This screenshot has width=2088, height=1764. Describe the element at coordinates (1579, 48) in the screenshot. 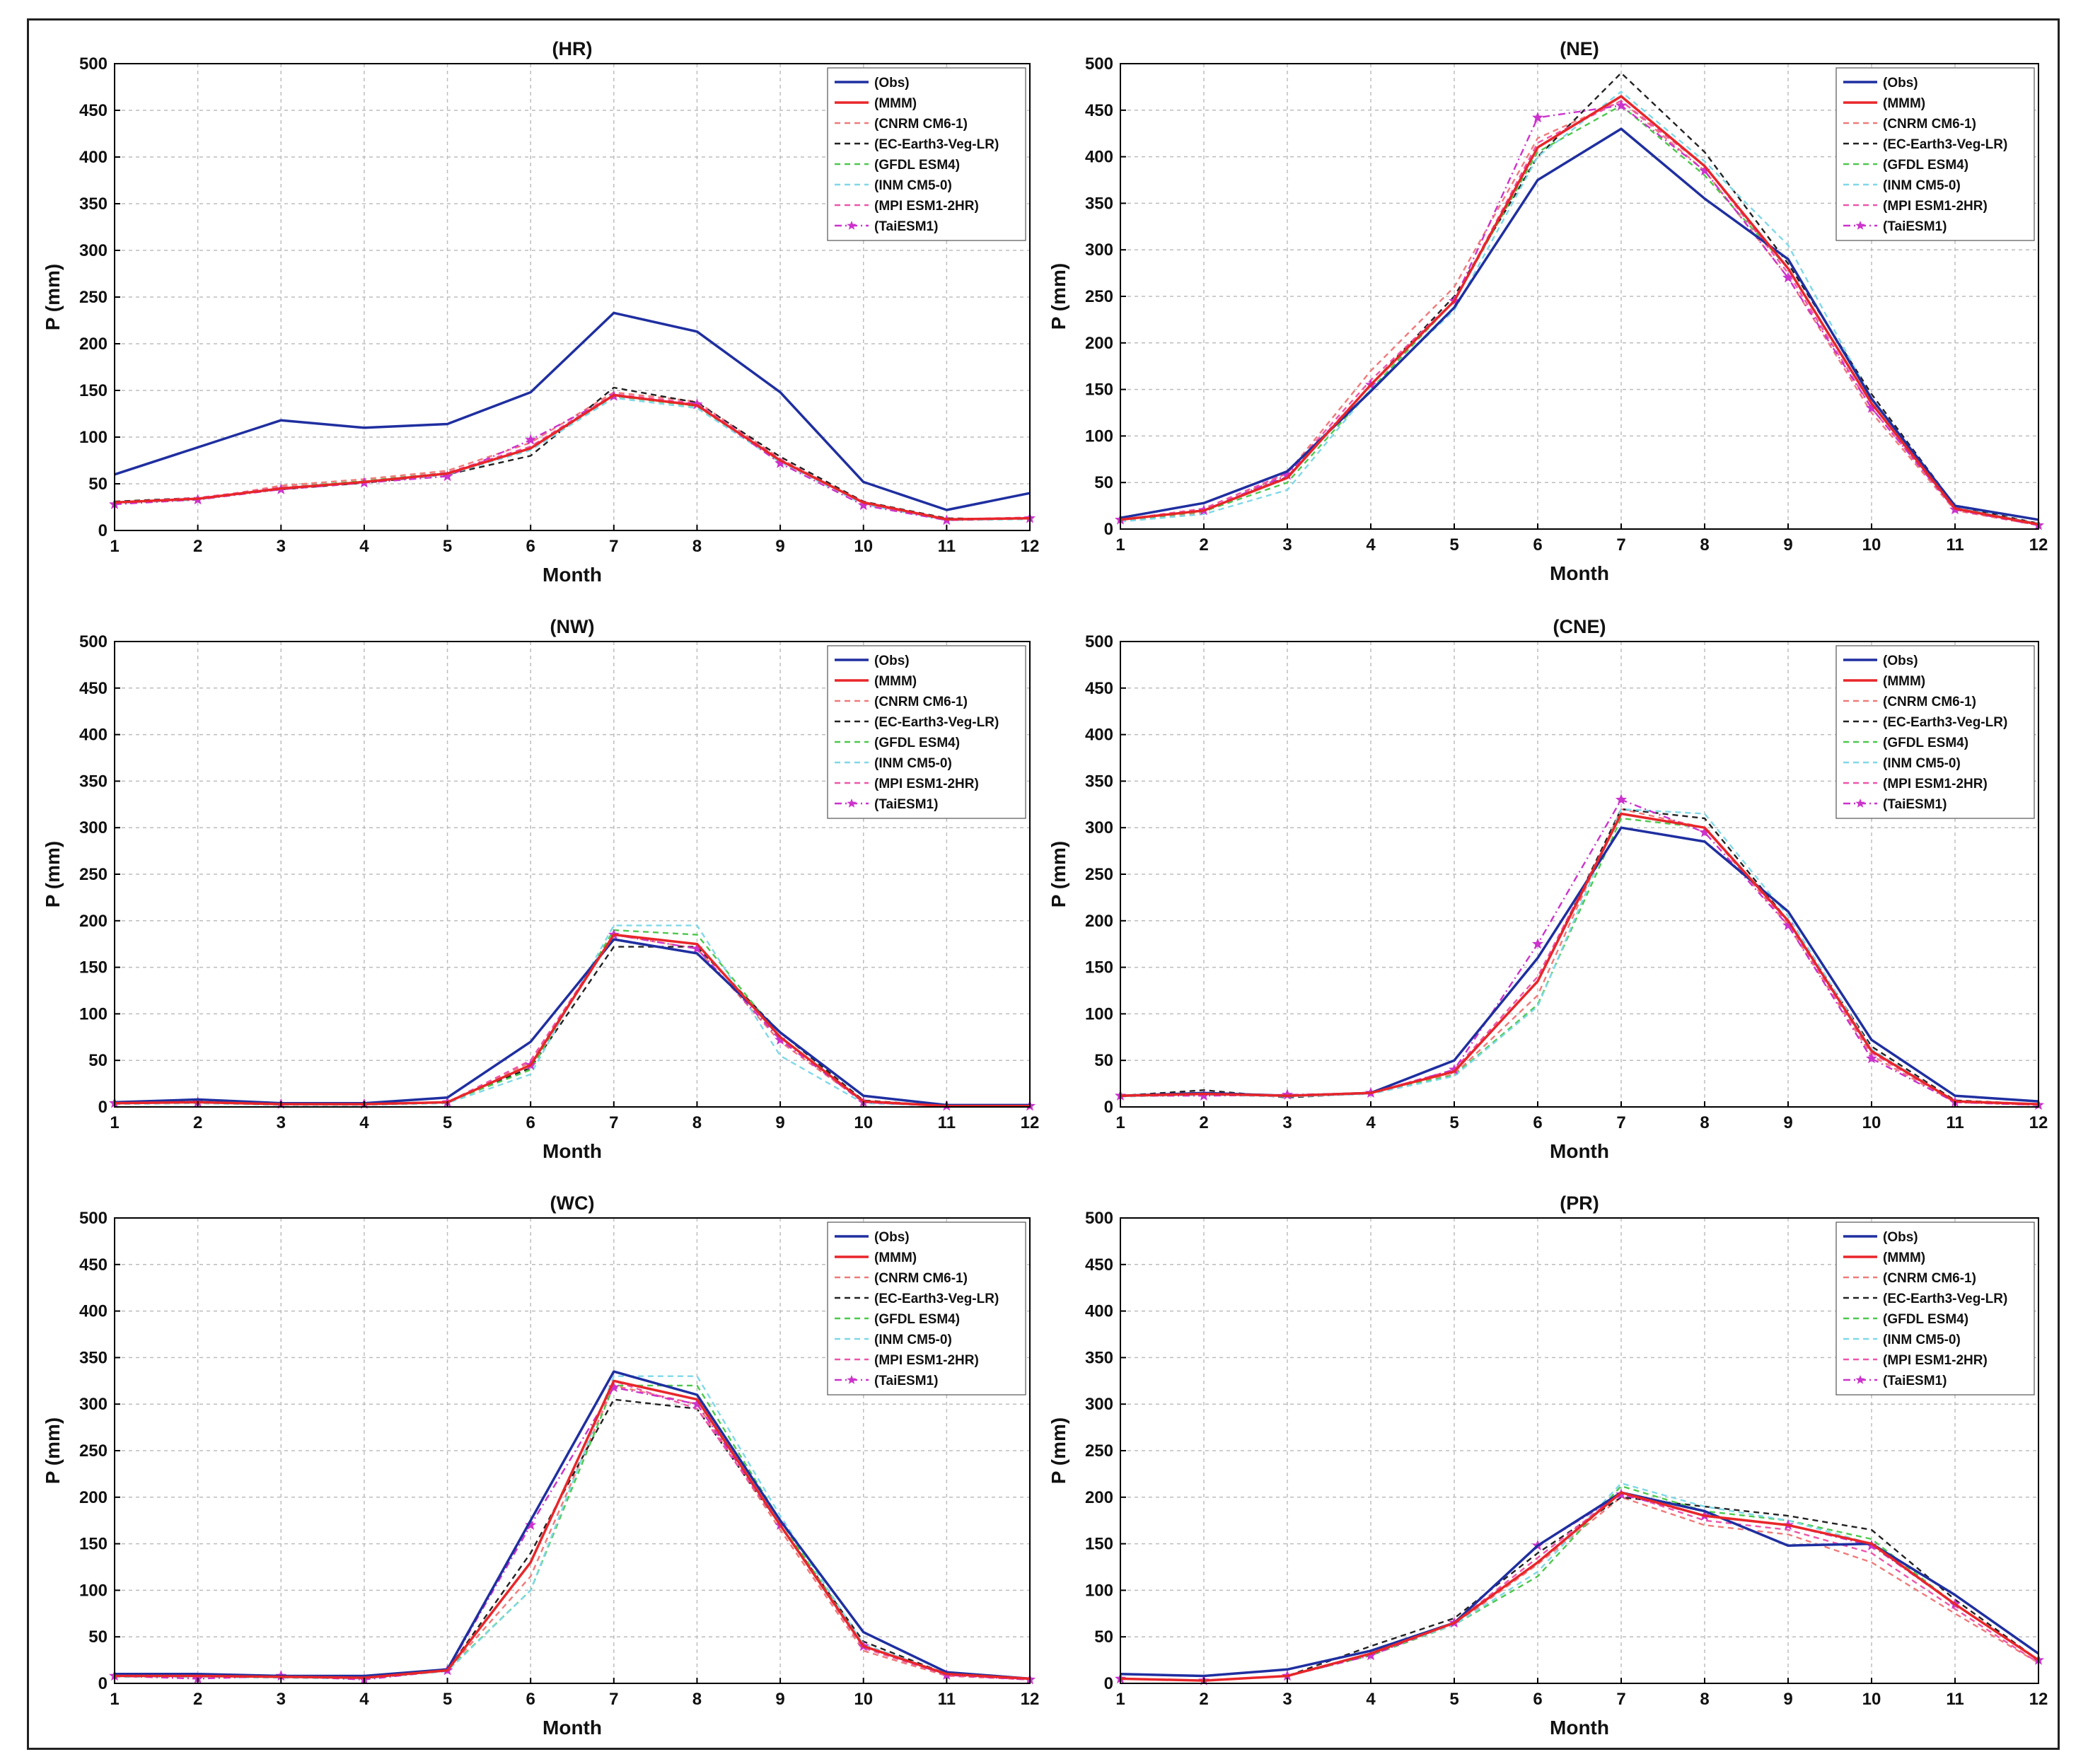

I see `chart-title: (NE)` at that location.